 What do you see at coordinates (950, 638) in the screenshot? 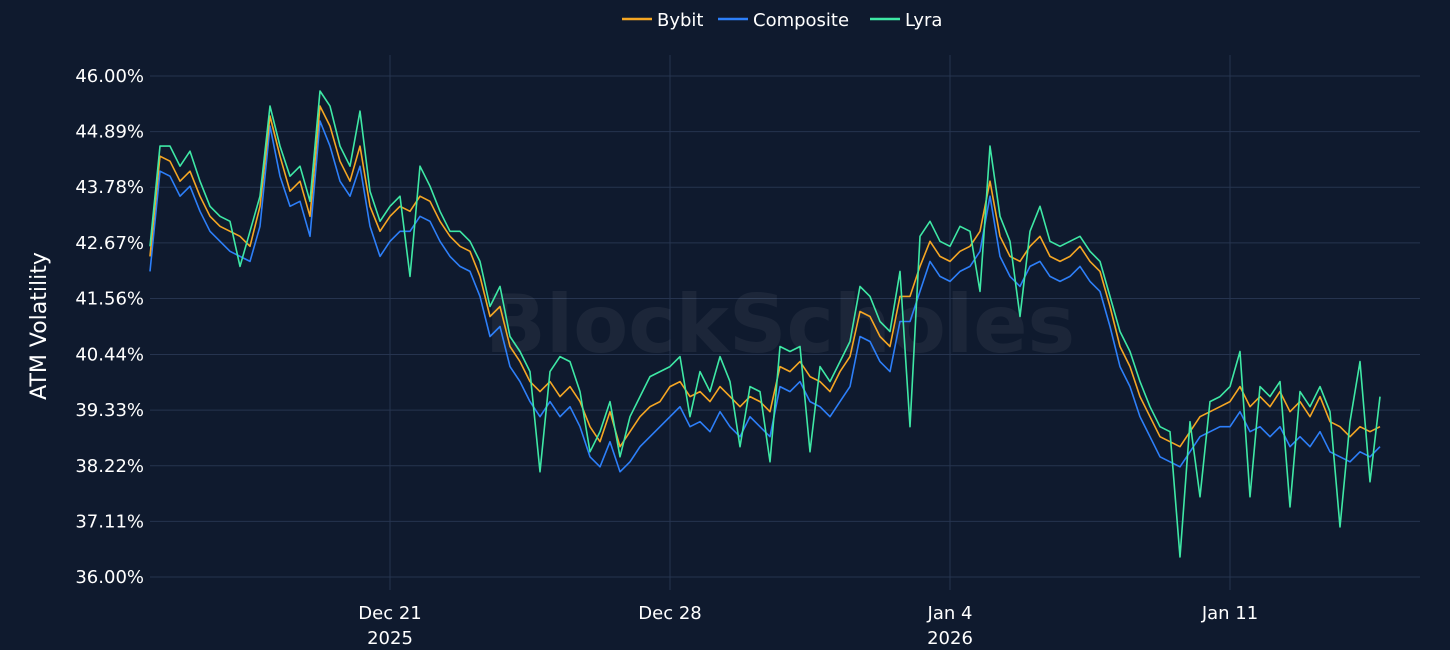
I see `x-tick-year-label: 2026` at bounding box center [950, 638].